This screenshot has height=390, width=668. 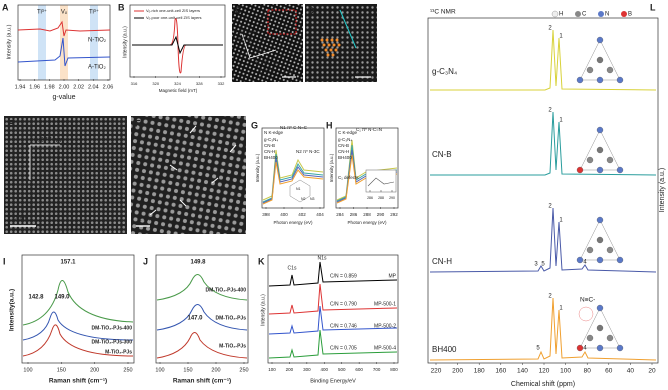 I want to click on annotation: (0 1 0), so click(x=266, y=71).